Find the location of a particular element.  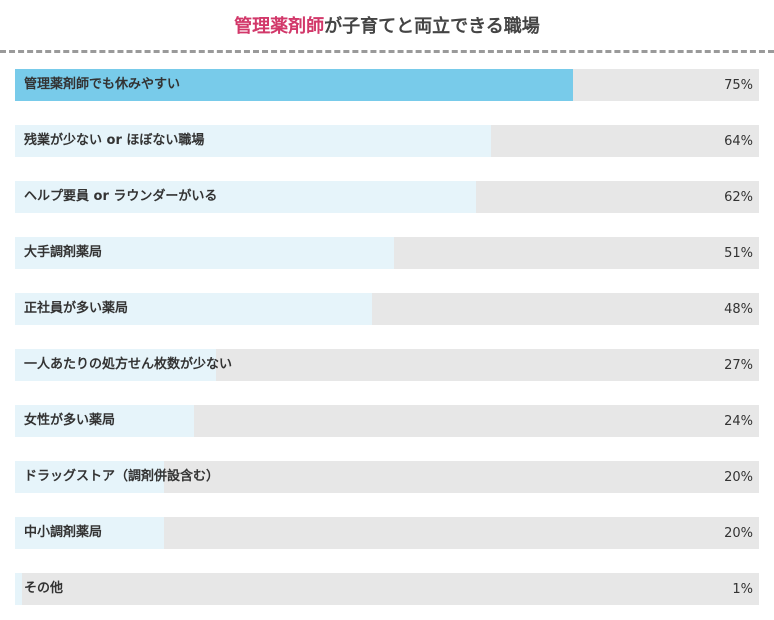

bar-label: 女性が多い薬局 is located at coordinates (70, 420).